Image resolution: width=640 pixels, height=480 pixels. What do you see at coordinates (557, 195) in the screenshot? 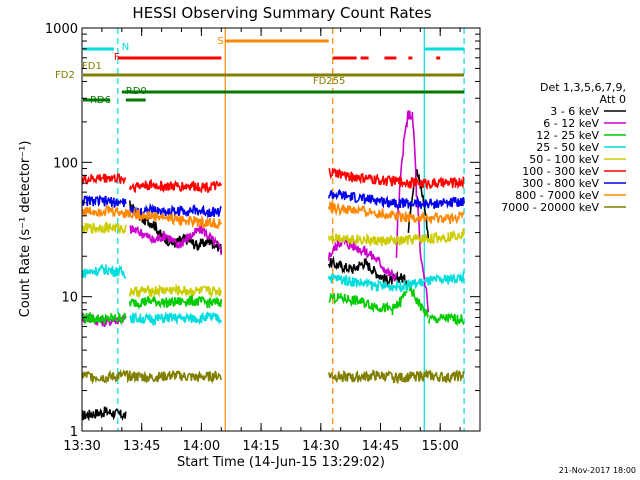
I see `legend-label: 800 - 7000 keV` at bounding box center [557, 195].